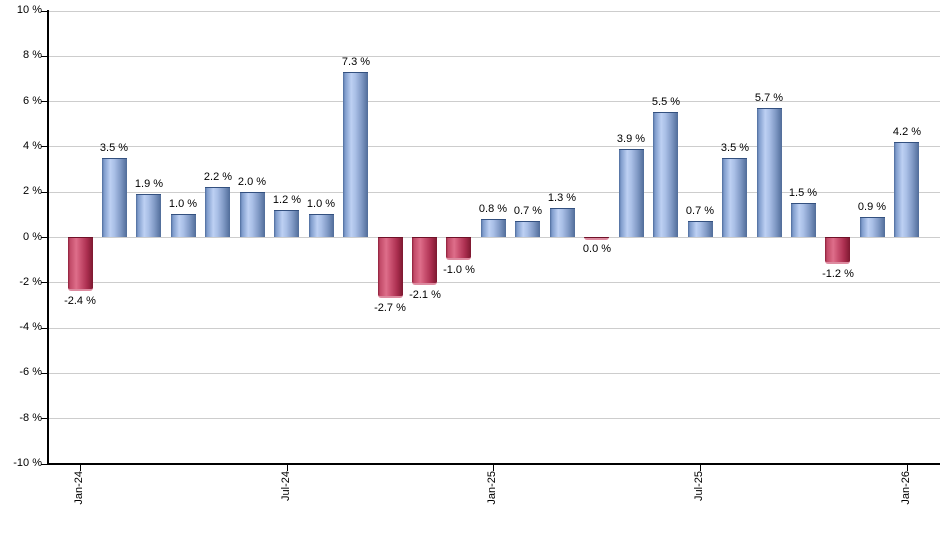 The width and height of the screenshot is (940, 550). What do you see at coordinates (79, 488) in the screenshot?
I see `x-tick-label: Jan-24` at bounding box center [79, 488].